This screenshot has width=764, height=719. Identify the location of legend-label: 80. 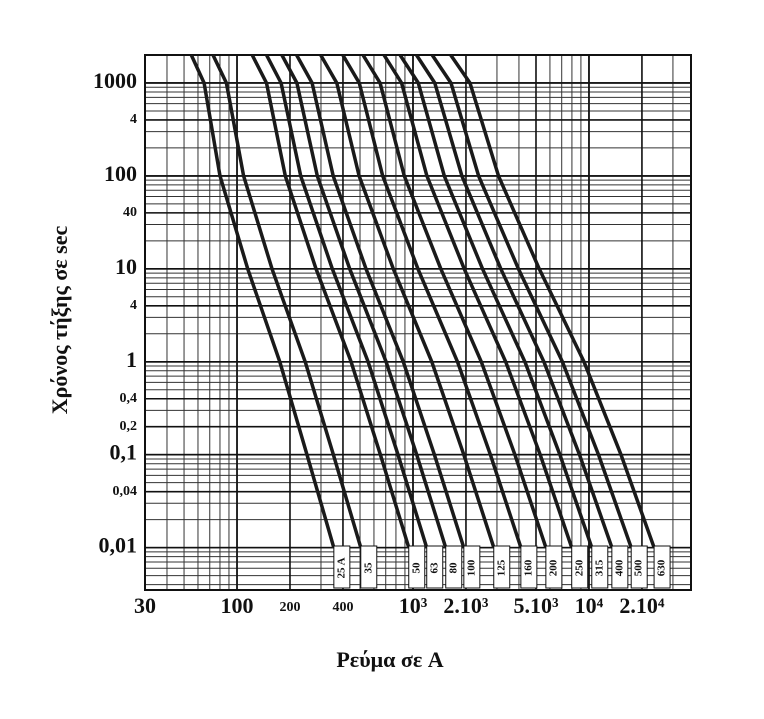
(453, 568).